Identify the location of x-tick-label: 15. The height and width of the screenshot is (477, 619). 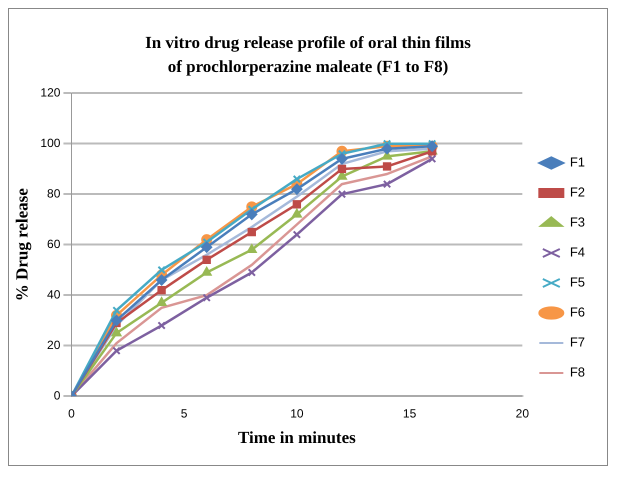
(409, 413).